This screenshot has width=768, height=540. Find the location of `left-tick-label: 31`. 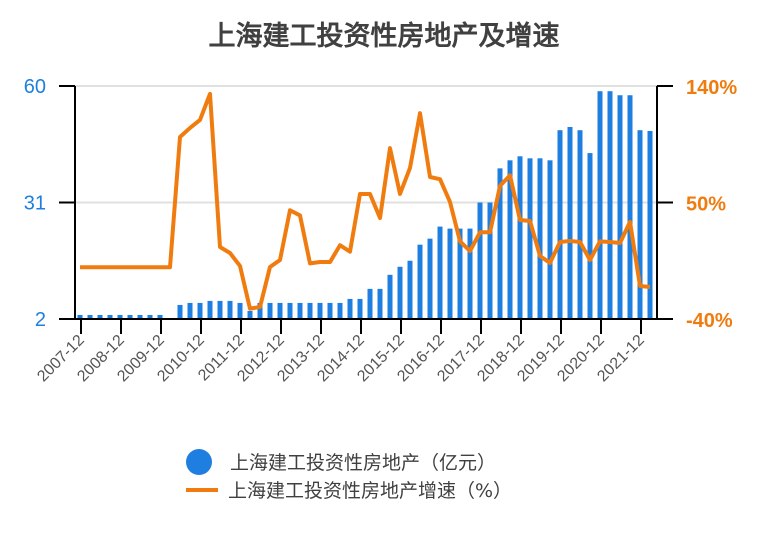

left-tick-label: 31 is located at coordinates (35, 204).